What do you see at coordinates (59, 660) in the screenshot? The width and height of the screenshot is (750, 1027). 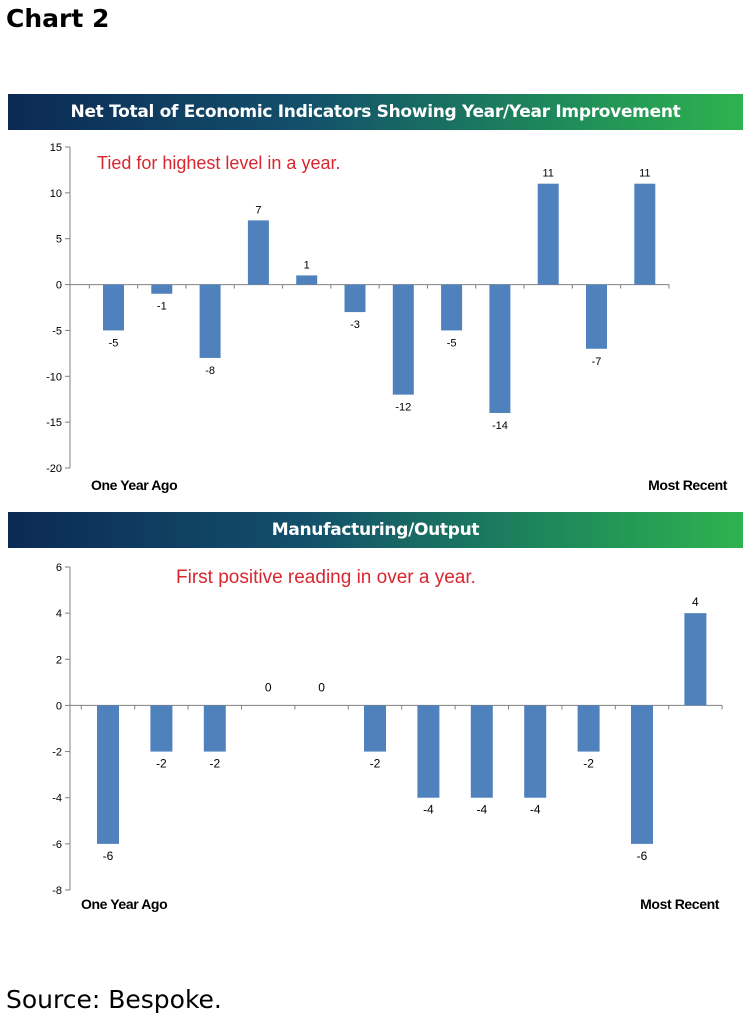 I see `y-tick-label: 2` at bounding box center [59, 660].